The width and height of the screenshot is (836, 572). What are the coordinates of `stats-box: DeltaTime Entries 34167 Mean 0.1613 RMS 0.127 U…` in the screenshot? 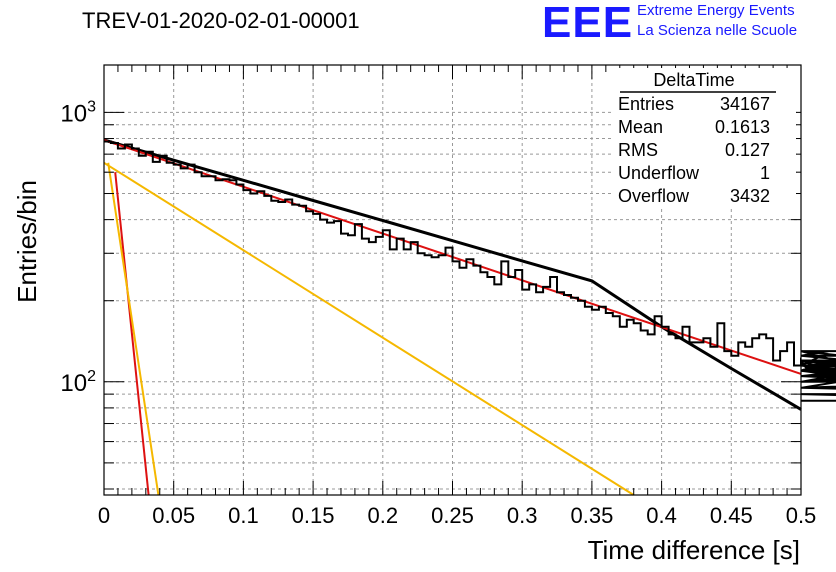 It's located at (704, 138).